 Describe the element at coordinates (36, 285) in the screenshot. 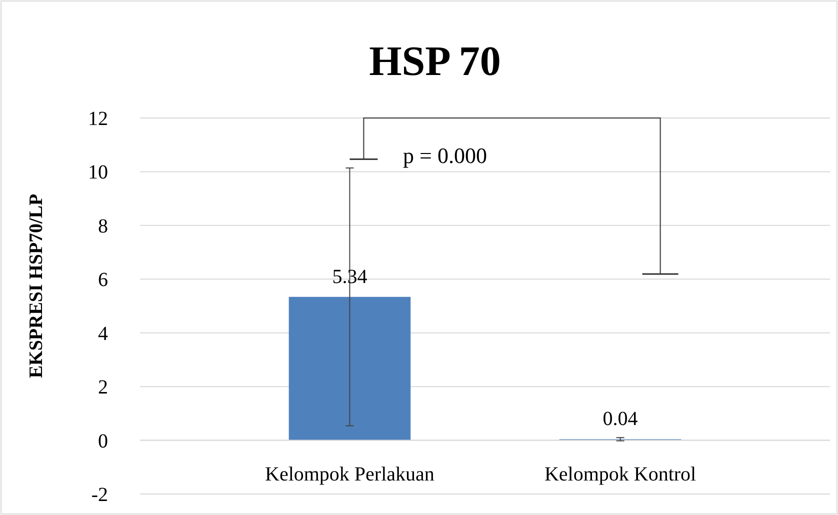

I see `y-axis-title: EKSPRESI HSP70/LP` at that location.